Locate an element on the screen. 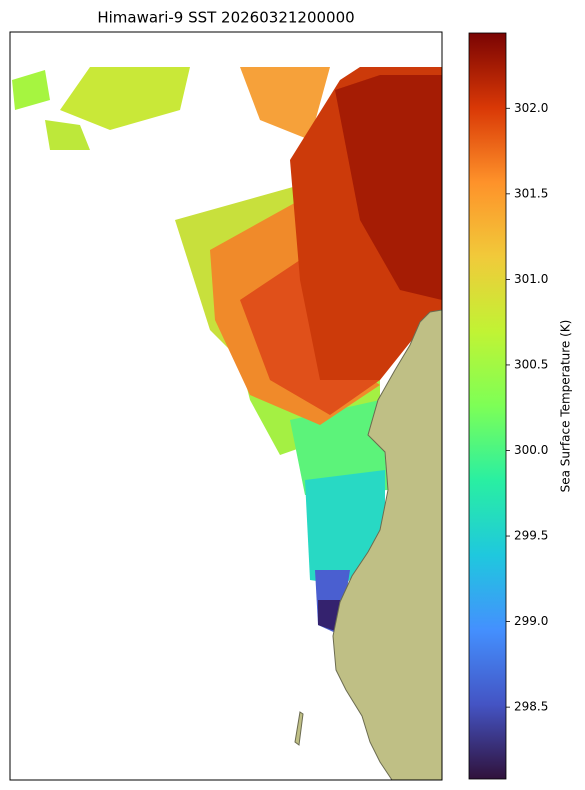 The width and height of the screenshot is (585, 790). colorbar-tick-label: 298.5 is located at coordinates (531, 707).